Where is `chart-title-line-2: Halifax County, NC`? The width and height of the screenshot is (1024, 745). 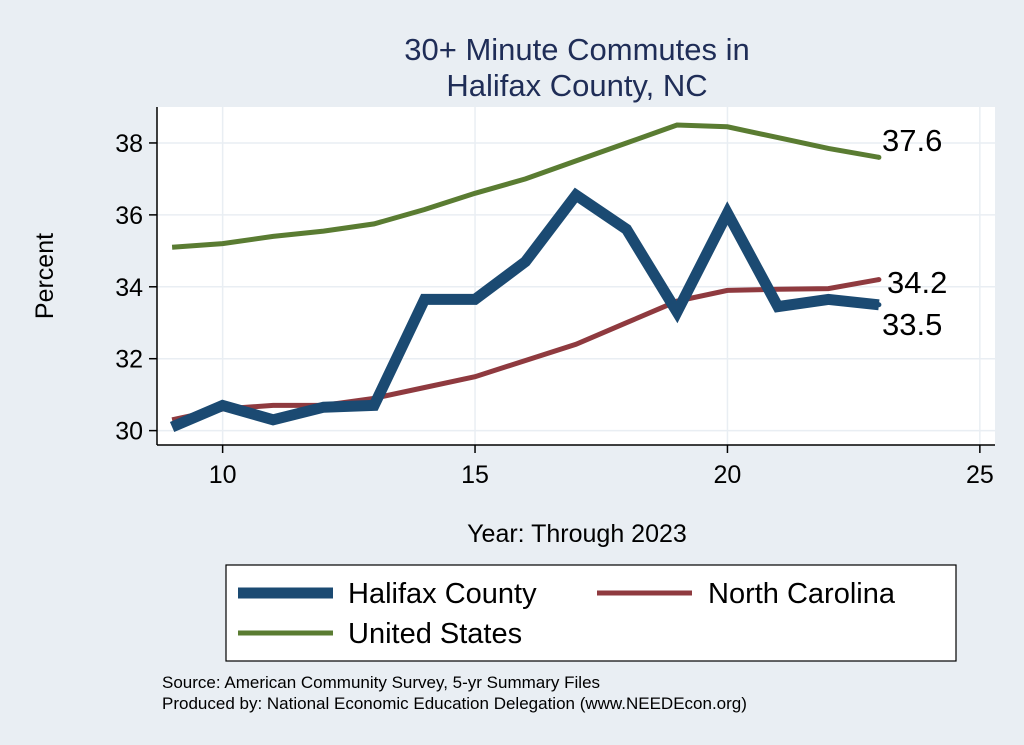
chart-title-line-2: Halifax County, NC is located at coordinates (576, 85).